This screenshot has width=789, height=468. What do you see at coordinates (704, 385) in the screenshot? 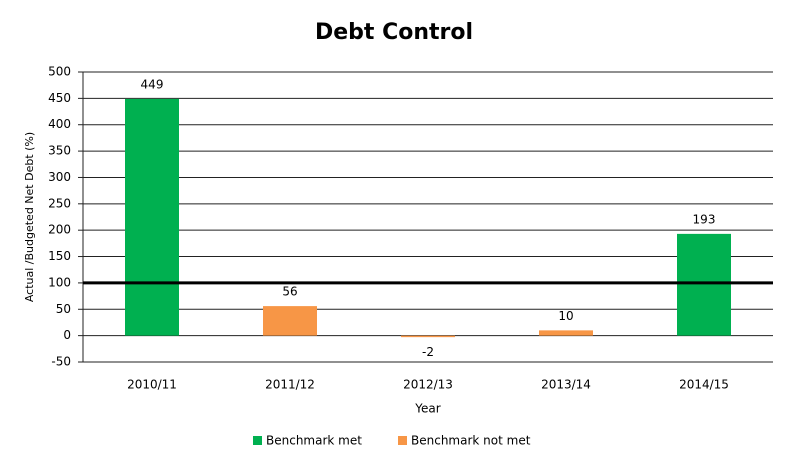
I see `x-tick-label: 2014/15` at bounding box center [704, 385].